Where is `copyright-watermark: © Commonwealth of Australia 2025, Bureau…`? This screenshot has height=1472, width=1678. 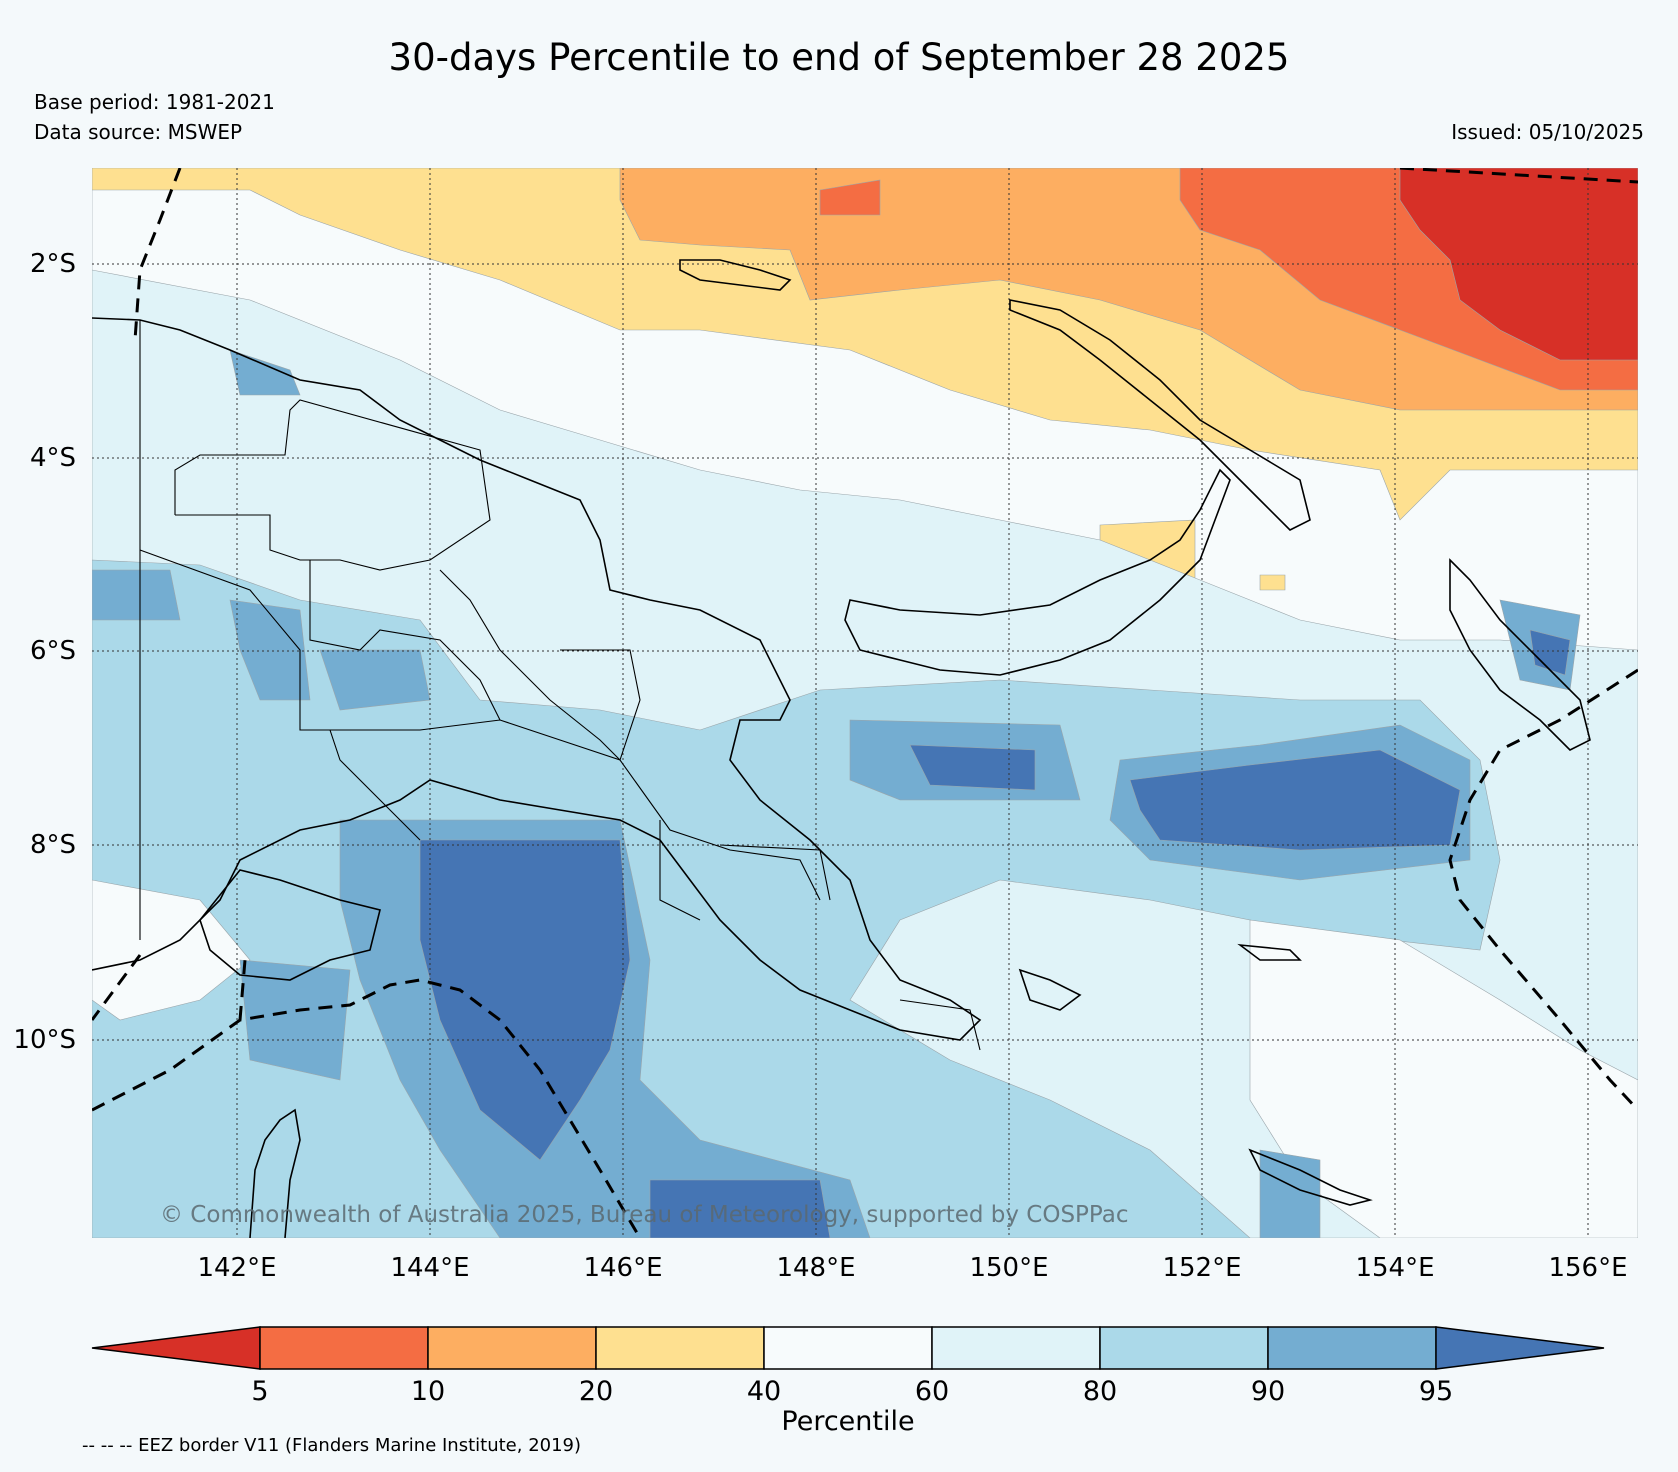 copyright-watermark: © Commonwealth of Australia 2025, Bureau… is located at coordinates (644, 1215).